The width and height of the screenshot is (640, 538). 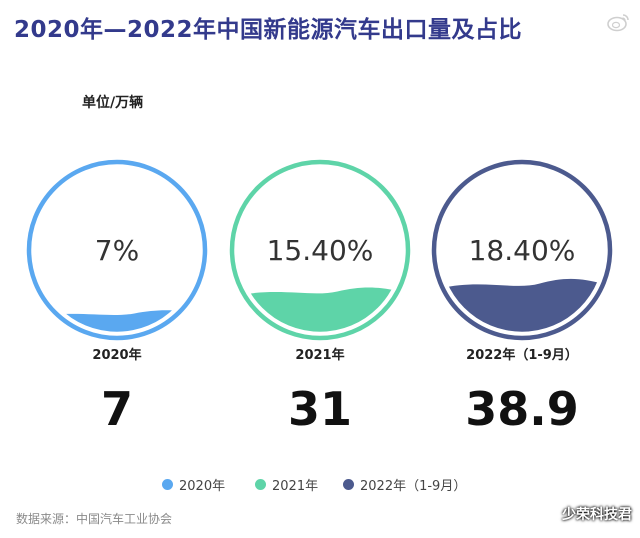 I want to click on volume-label-0: 7, so click(x=117, y=409).